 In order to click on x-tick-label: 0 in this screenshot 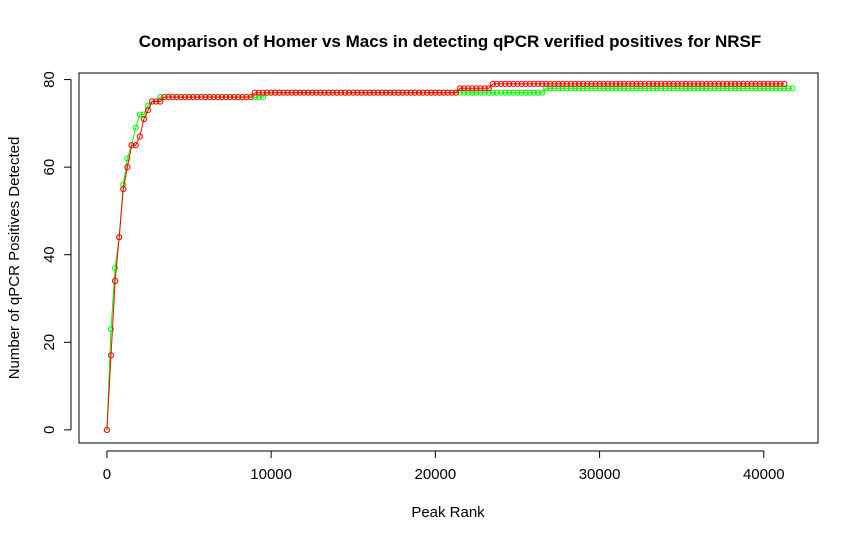, I will do `click(107, 474)`.